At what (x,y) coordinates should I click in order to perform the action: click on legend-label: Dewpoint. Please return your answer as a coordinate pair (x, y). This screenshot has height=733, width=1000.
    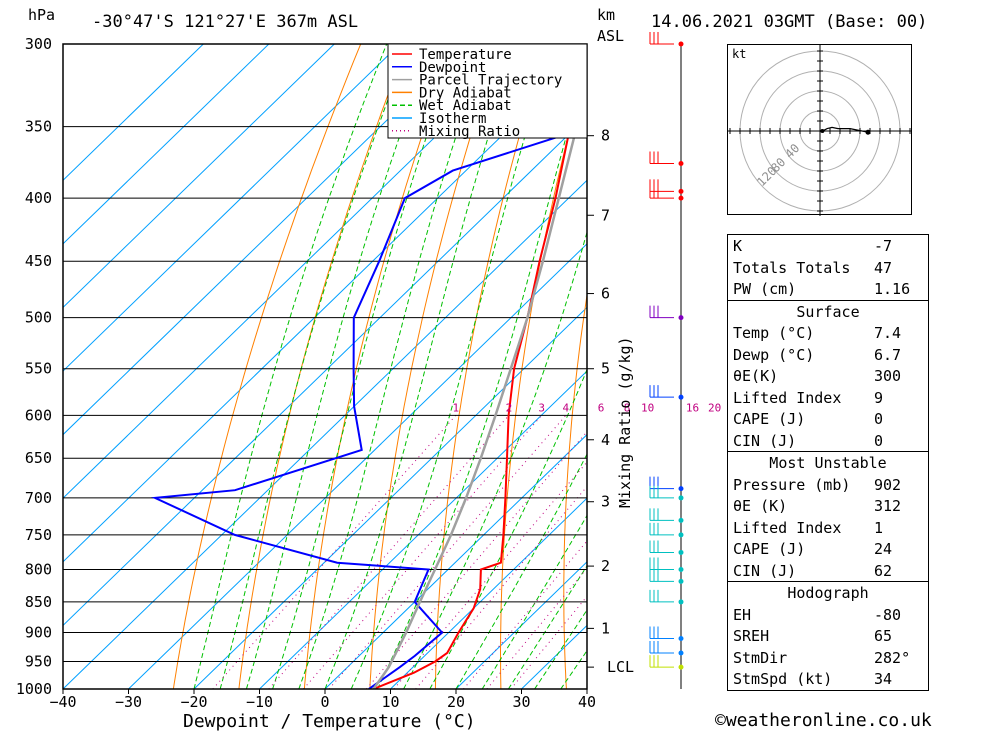
    Looking at the image, I should click on (452, 68).